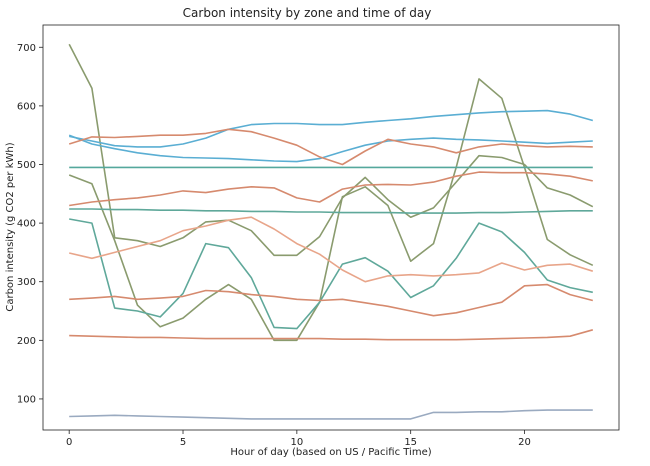 This screenshot has width=650, height=466. Describe the element at coordinates (26, 48) in the screenshot. I see `y-tick-label: 700` at that location.